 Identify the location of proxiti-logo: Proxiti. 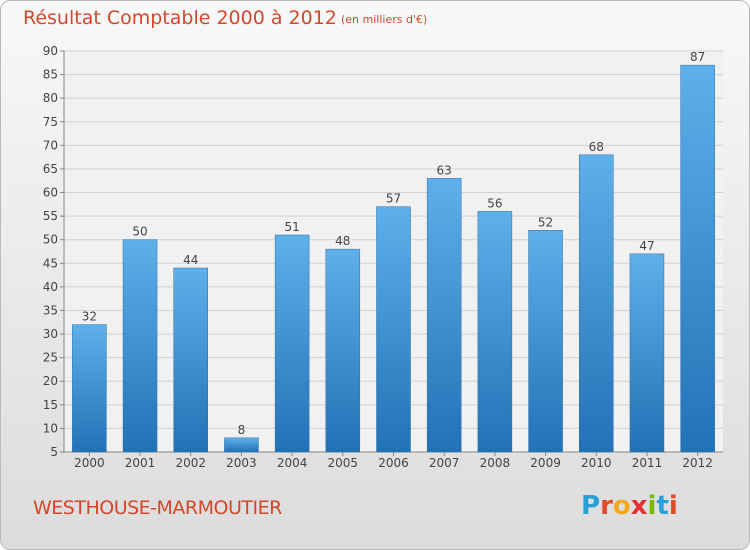
(629, 506).